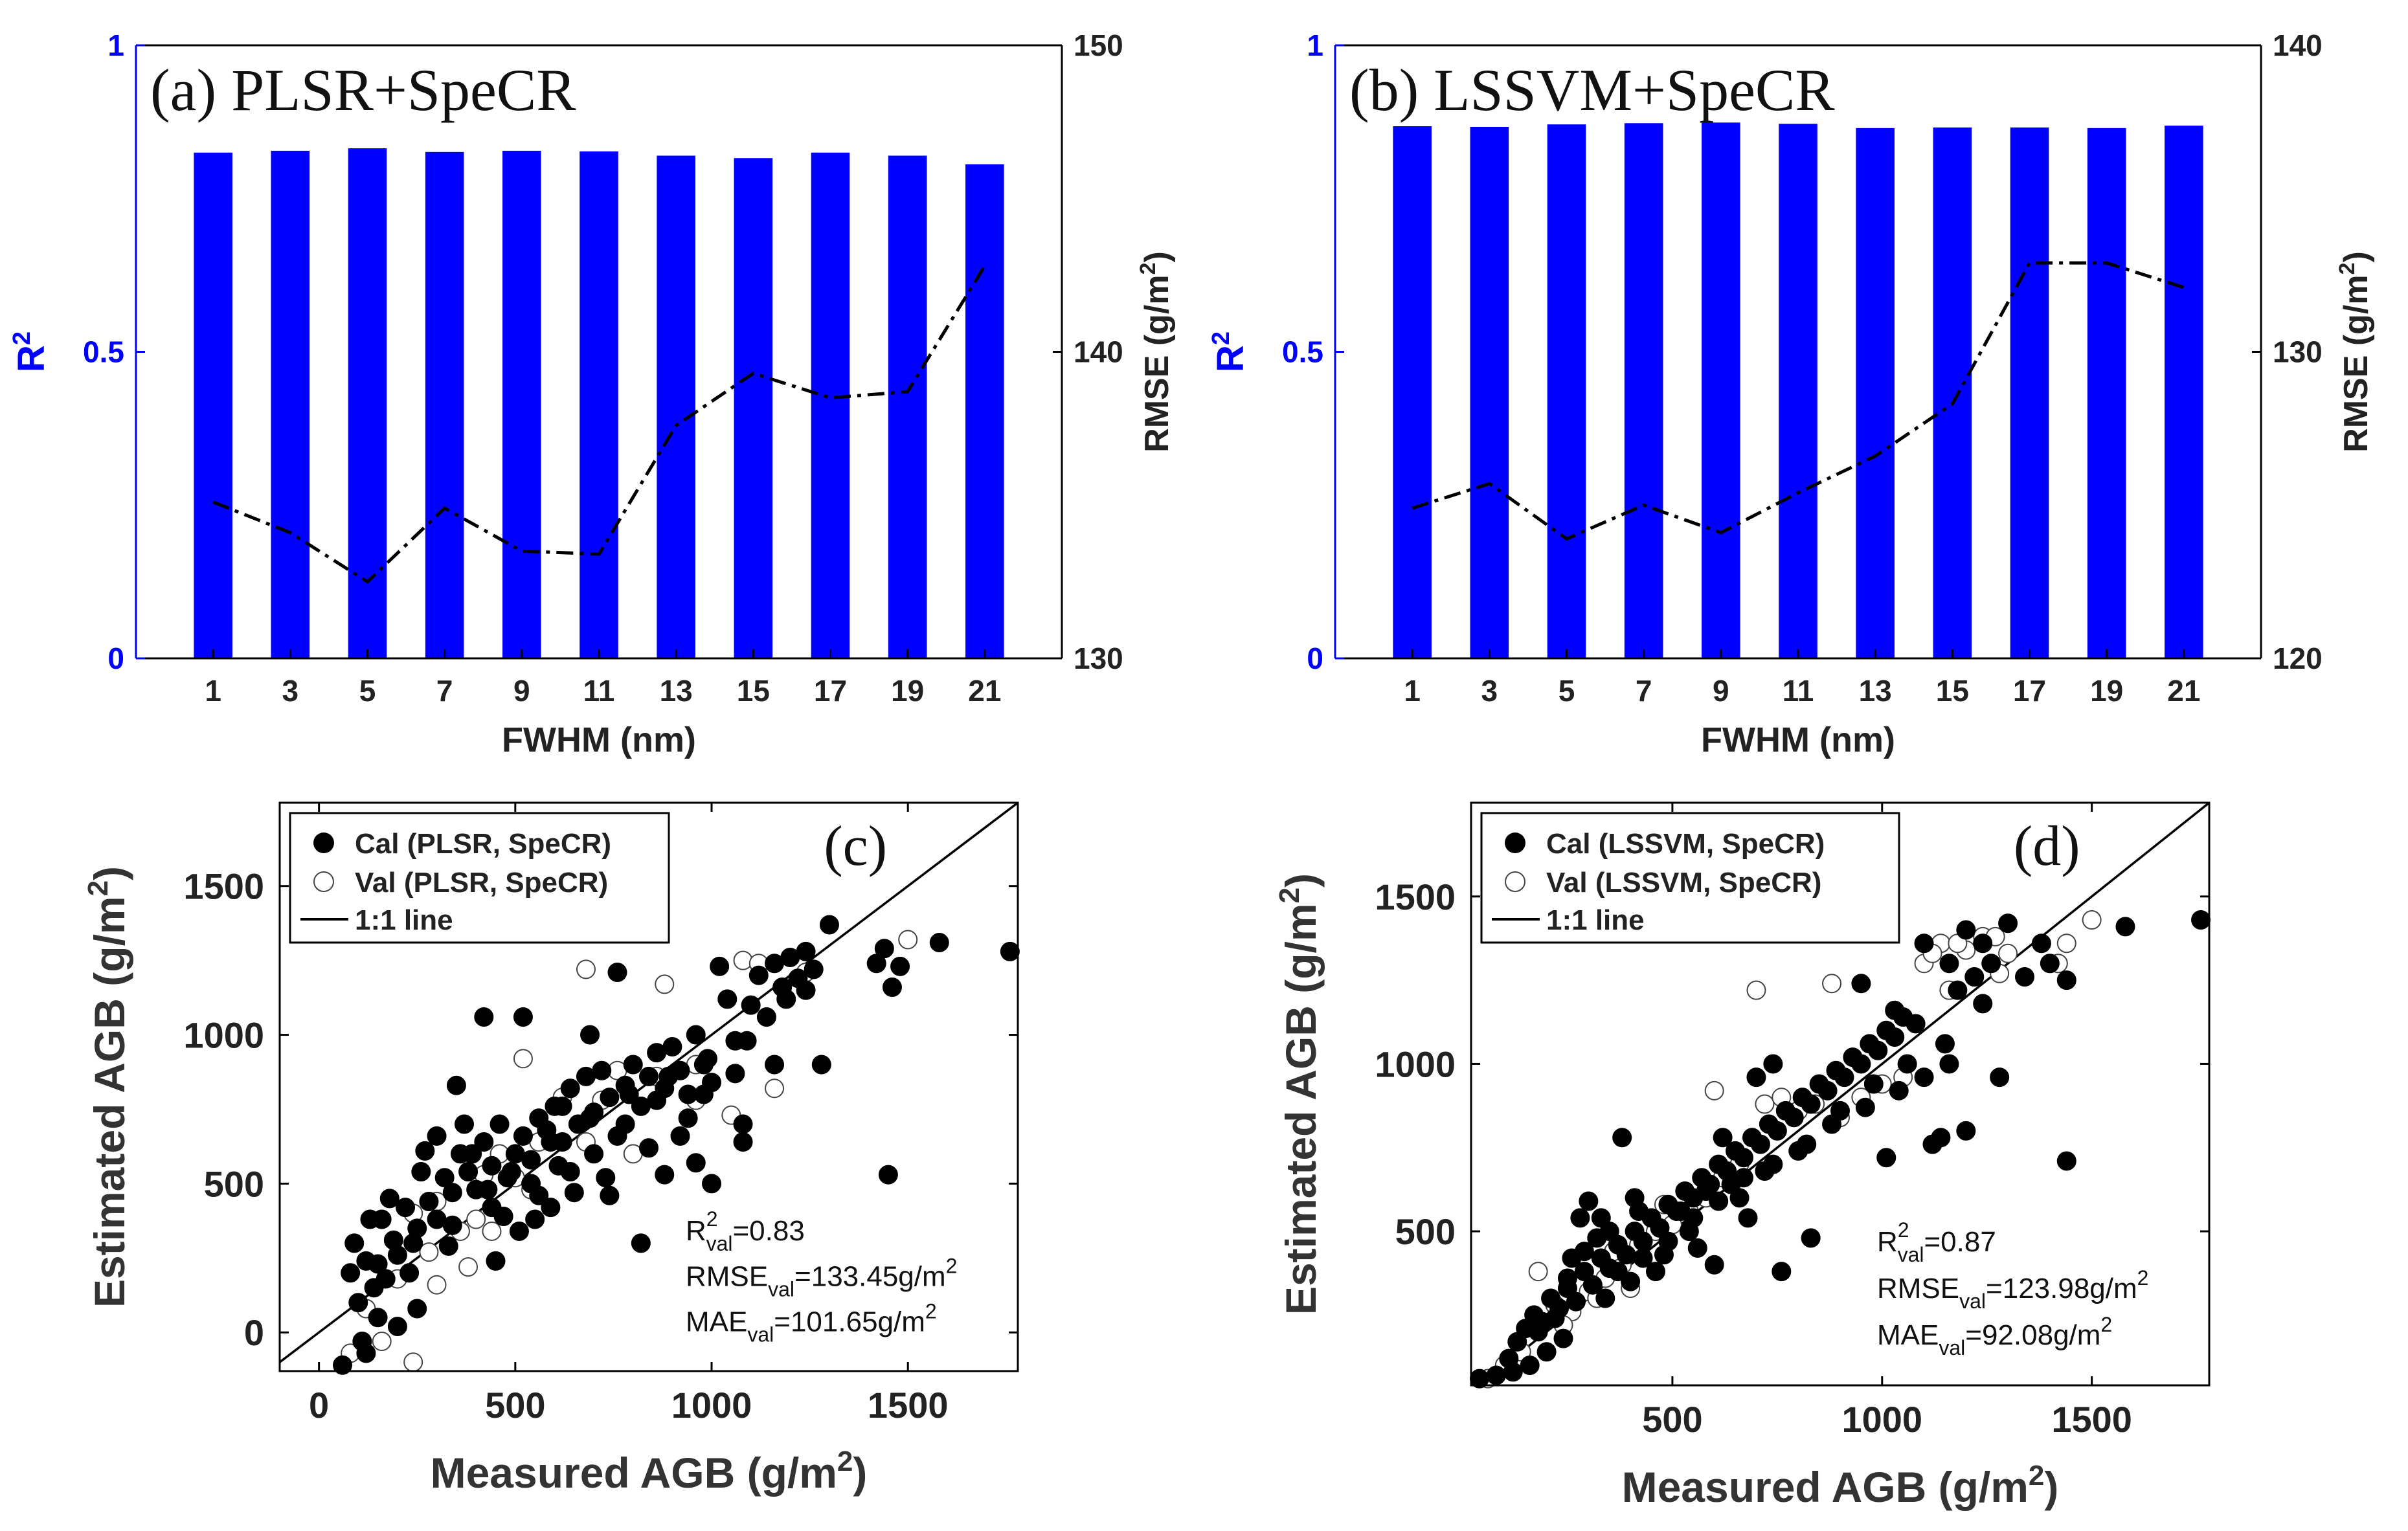 The height and width of the screenshot is (1531, 2408). I want to click on legend-cal-label: Cal (PLSR, SpeCR), so click(483, 844).